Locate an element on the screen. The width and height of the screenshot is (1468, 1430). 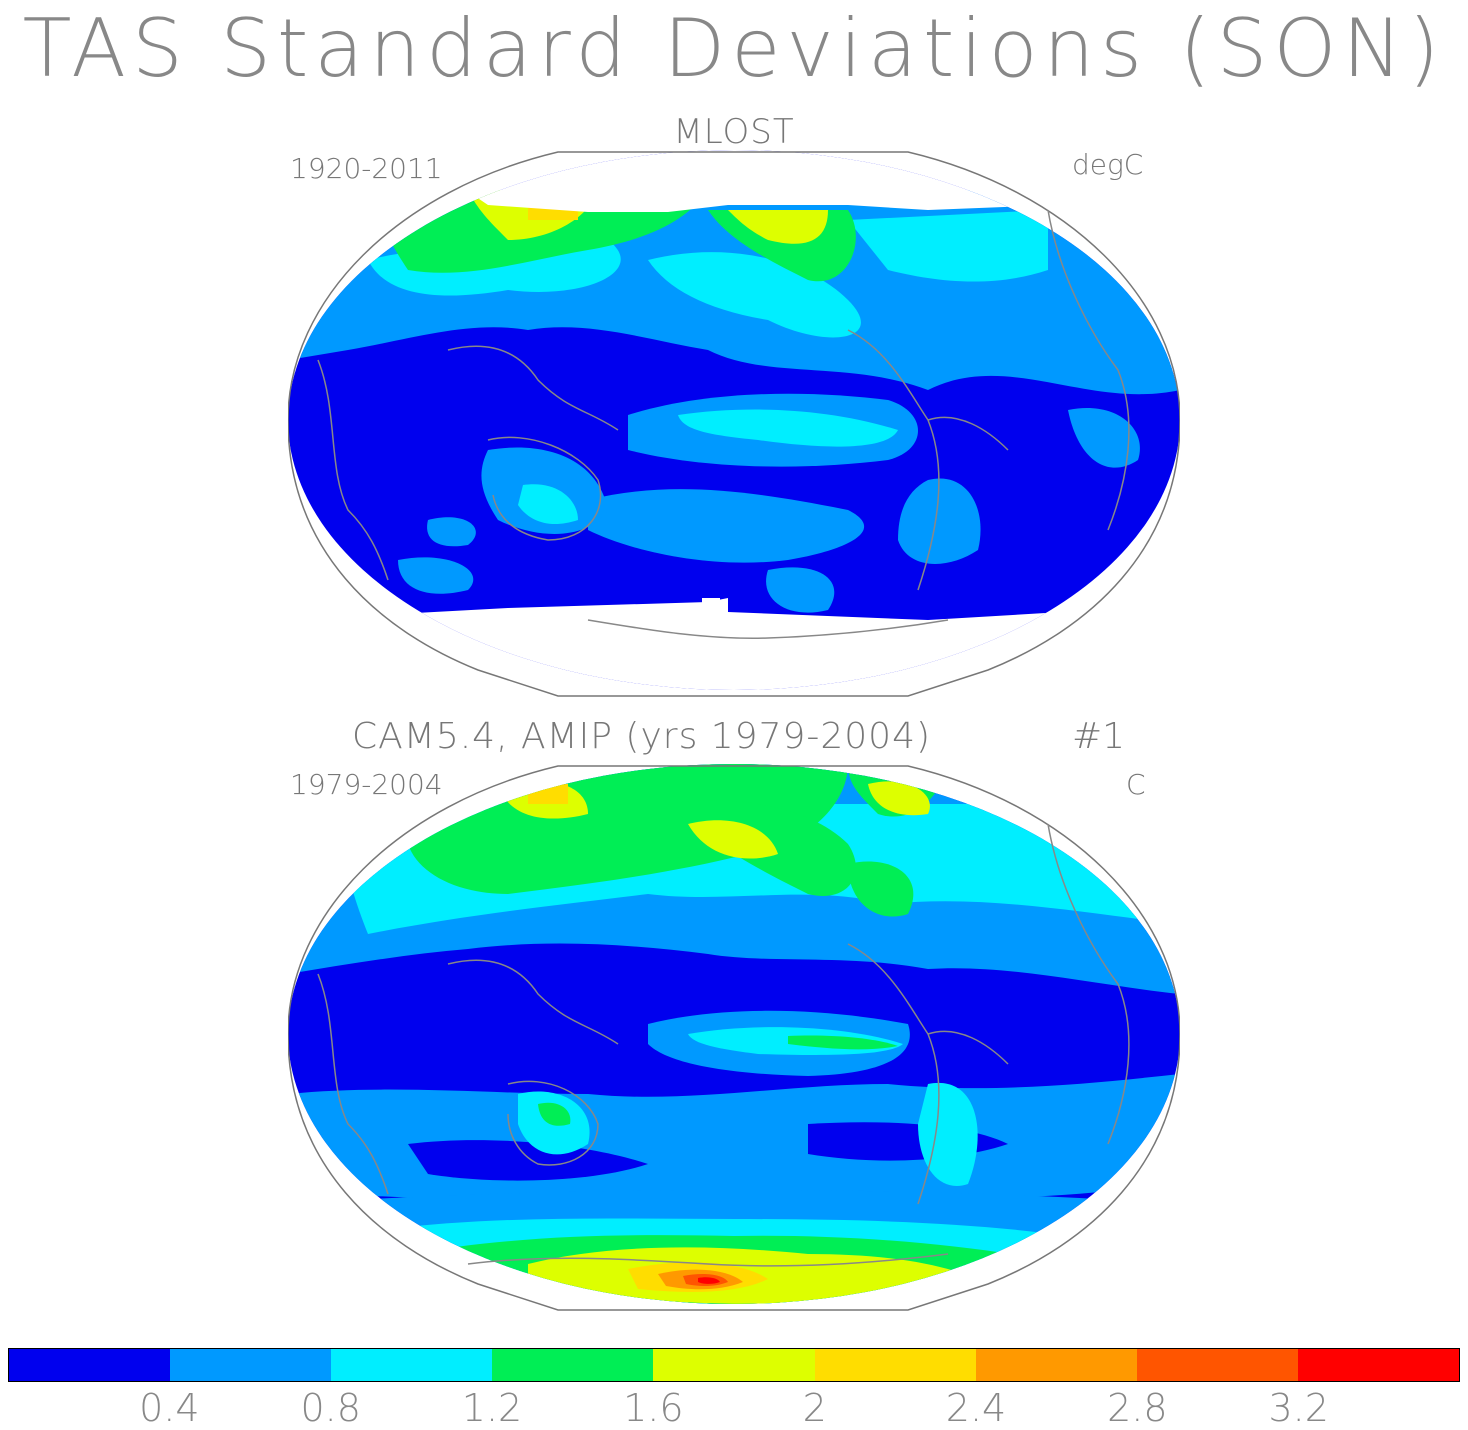
colorbar-tick-label: 2 is located at coordinates (814, 1408).